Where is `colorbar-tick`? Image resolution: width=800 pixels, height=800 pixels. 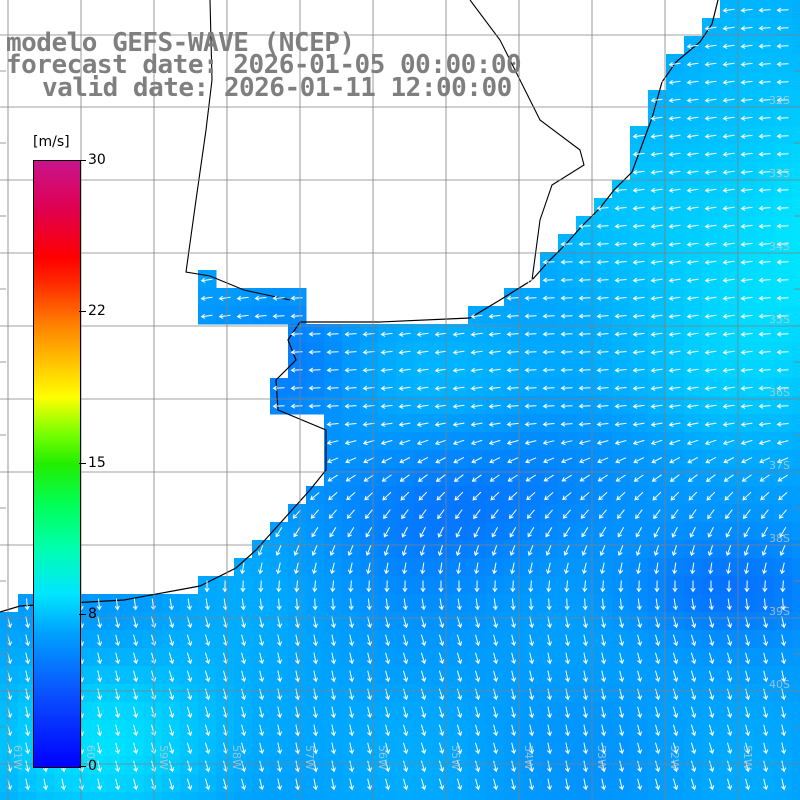
colorbar-tick is located at coordinates (82, 311).